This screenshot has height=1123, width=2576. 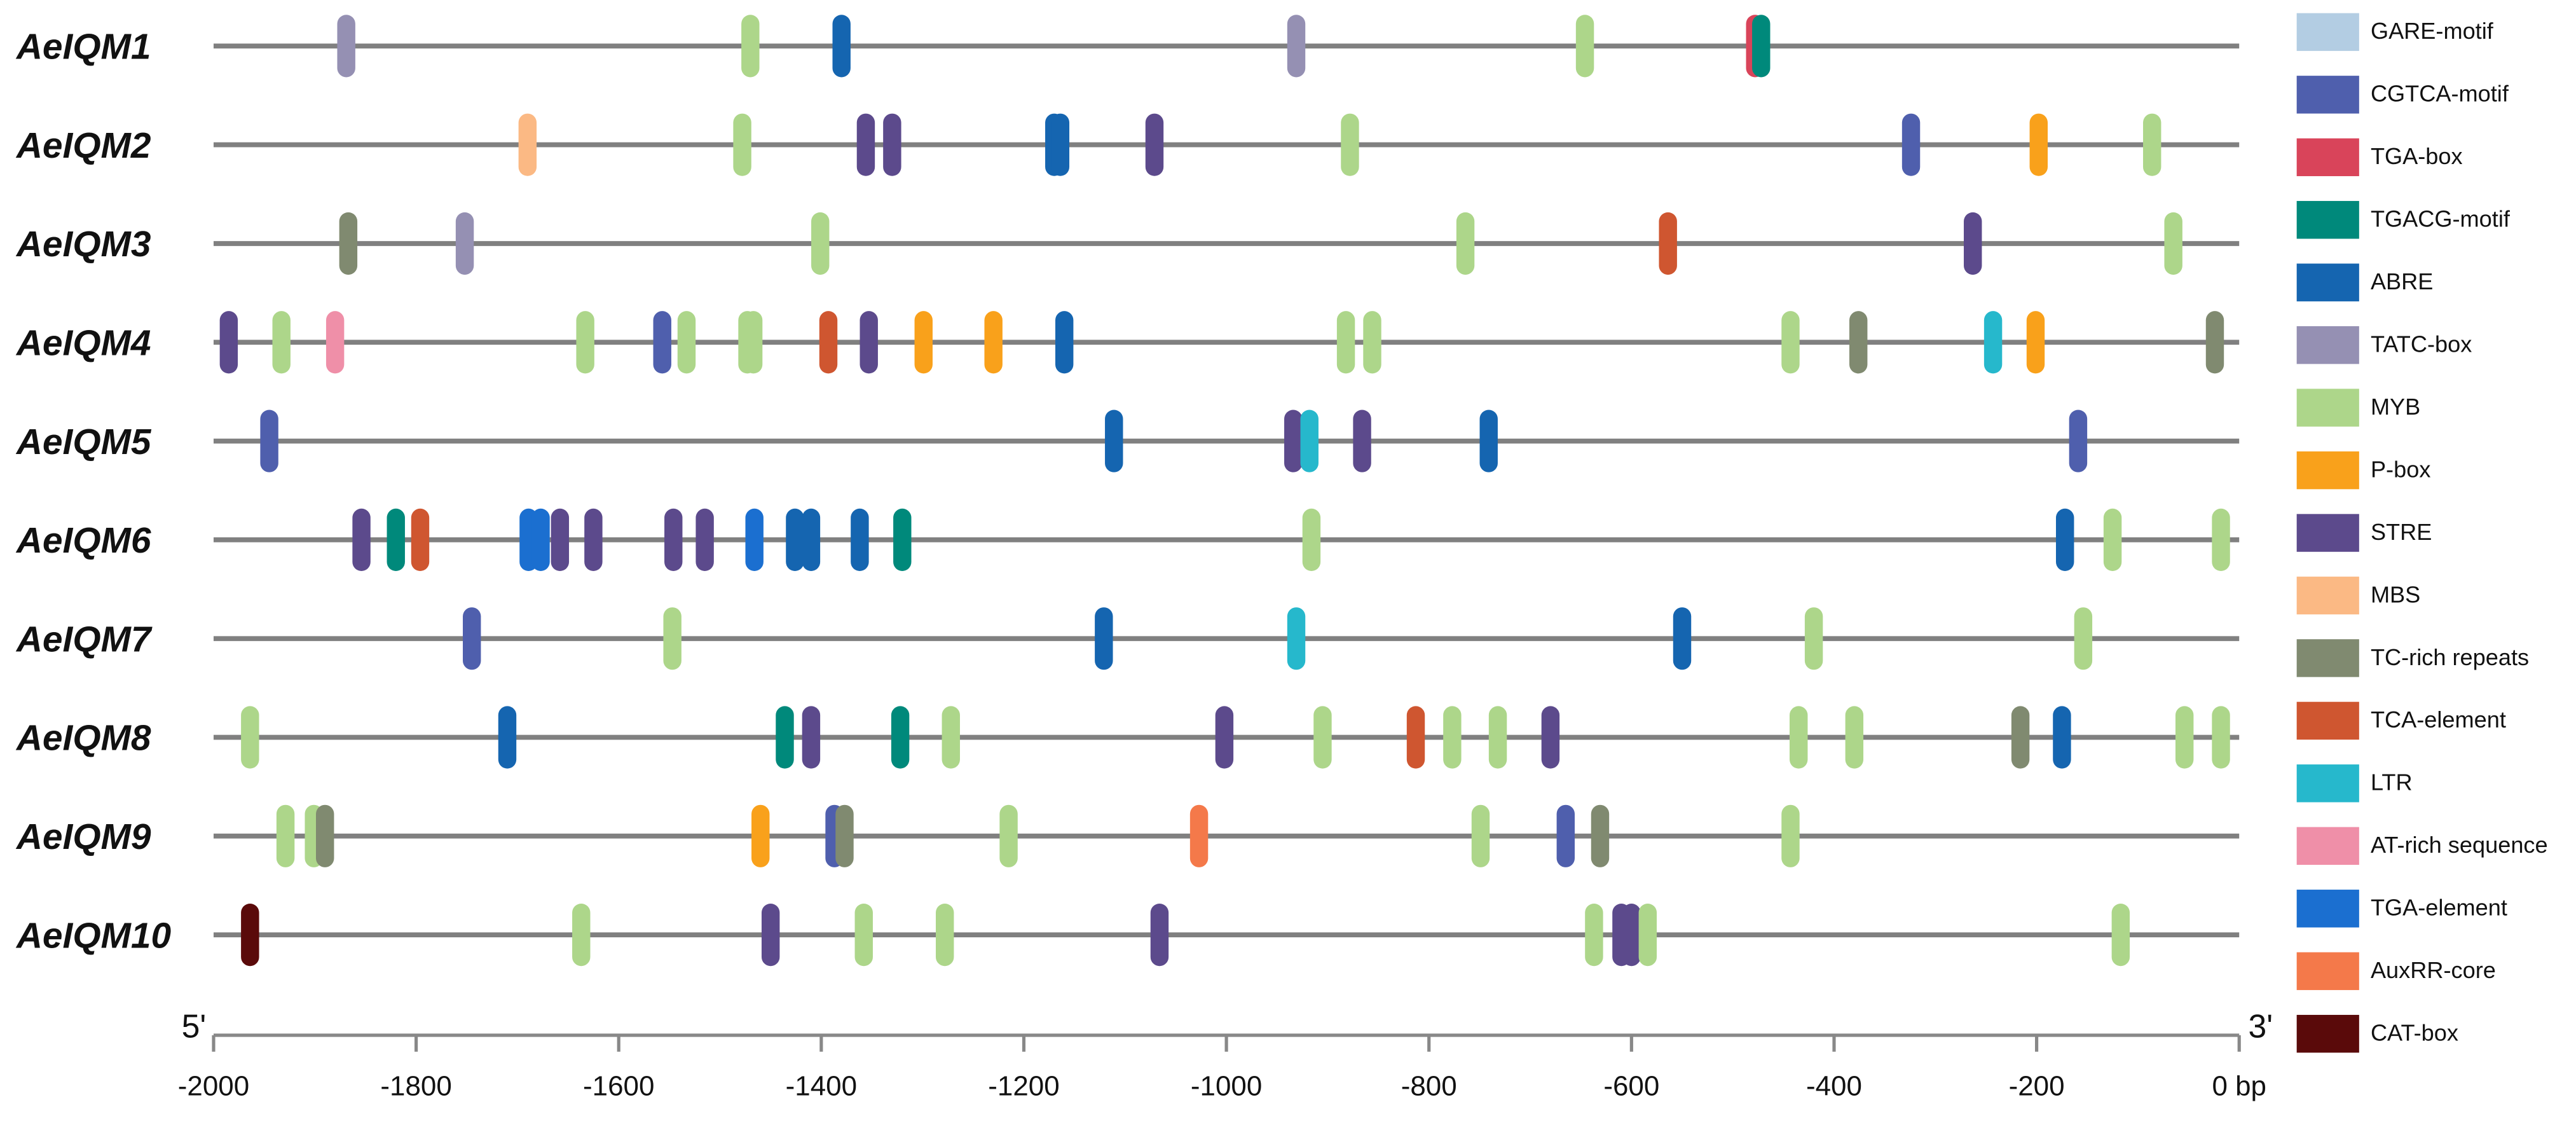 I want to click on x-tick-label: -200, so click(x=2037, y=1085).